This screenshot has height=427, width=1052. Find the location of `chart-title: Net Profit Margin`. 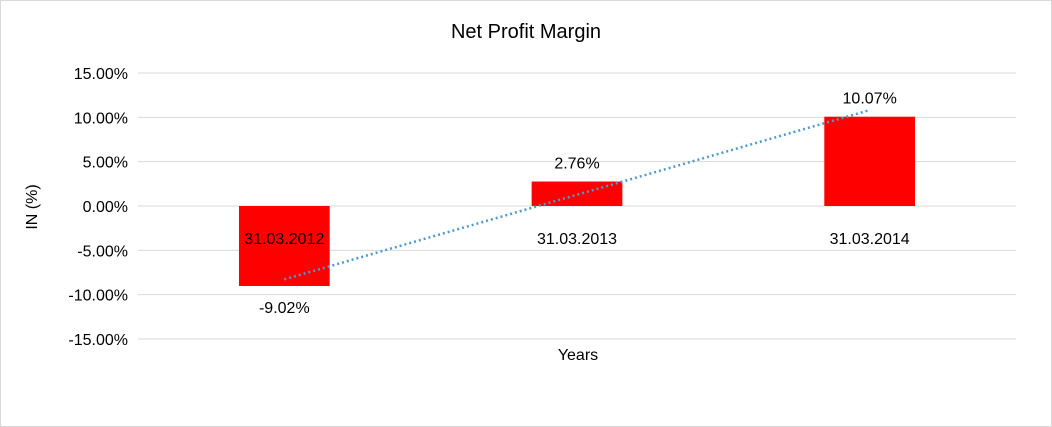

chart-title: Net Profit Margin is located at coordinates (526, 32).